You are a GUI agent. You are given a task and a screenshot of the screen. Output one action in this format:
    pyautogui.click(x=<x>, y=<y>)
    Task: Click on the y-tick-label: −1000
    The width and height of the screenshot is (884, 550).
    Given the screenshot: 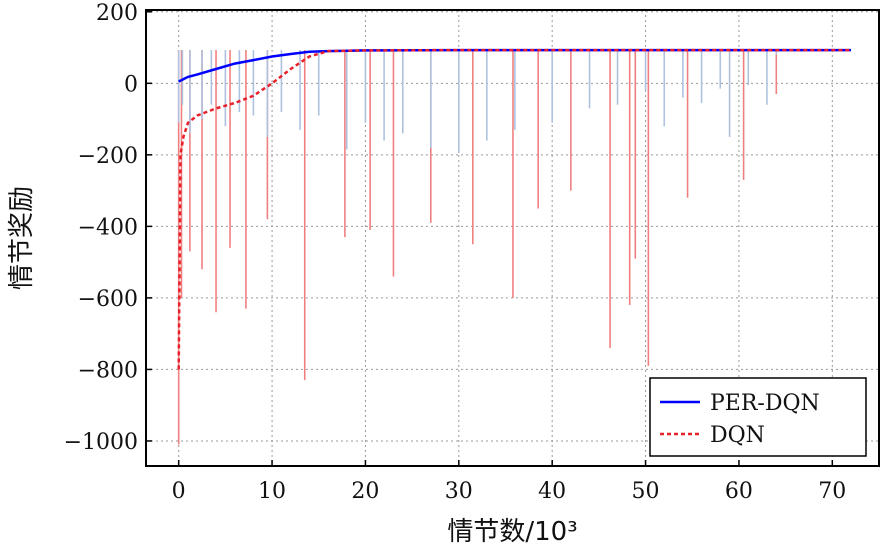 What is the action you would take?
    pyautogui.click(x=101, y=442)
    